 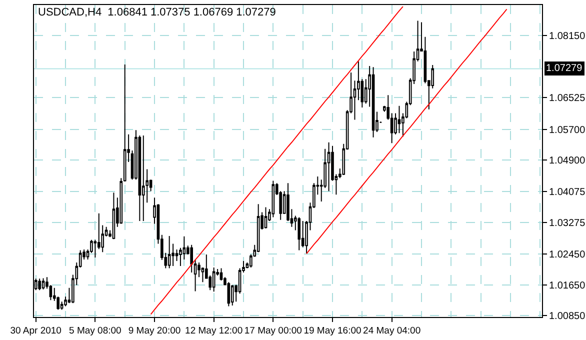 I want to click on y-tick-label: 1.04075, so click(x=567, y=192).